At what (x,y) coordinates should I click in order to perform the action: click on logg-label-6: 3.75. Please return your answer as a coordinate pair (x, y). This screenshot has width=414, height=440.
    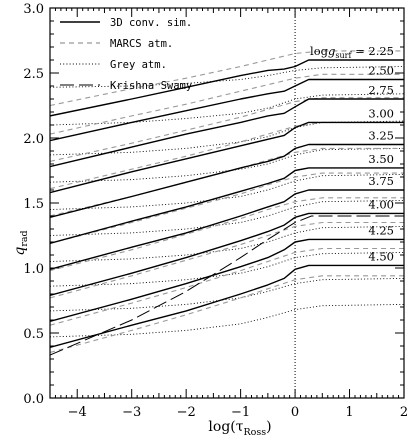
    Looking at the image, I should click on (381, 181).